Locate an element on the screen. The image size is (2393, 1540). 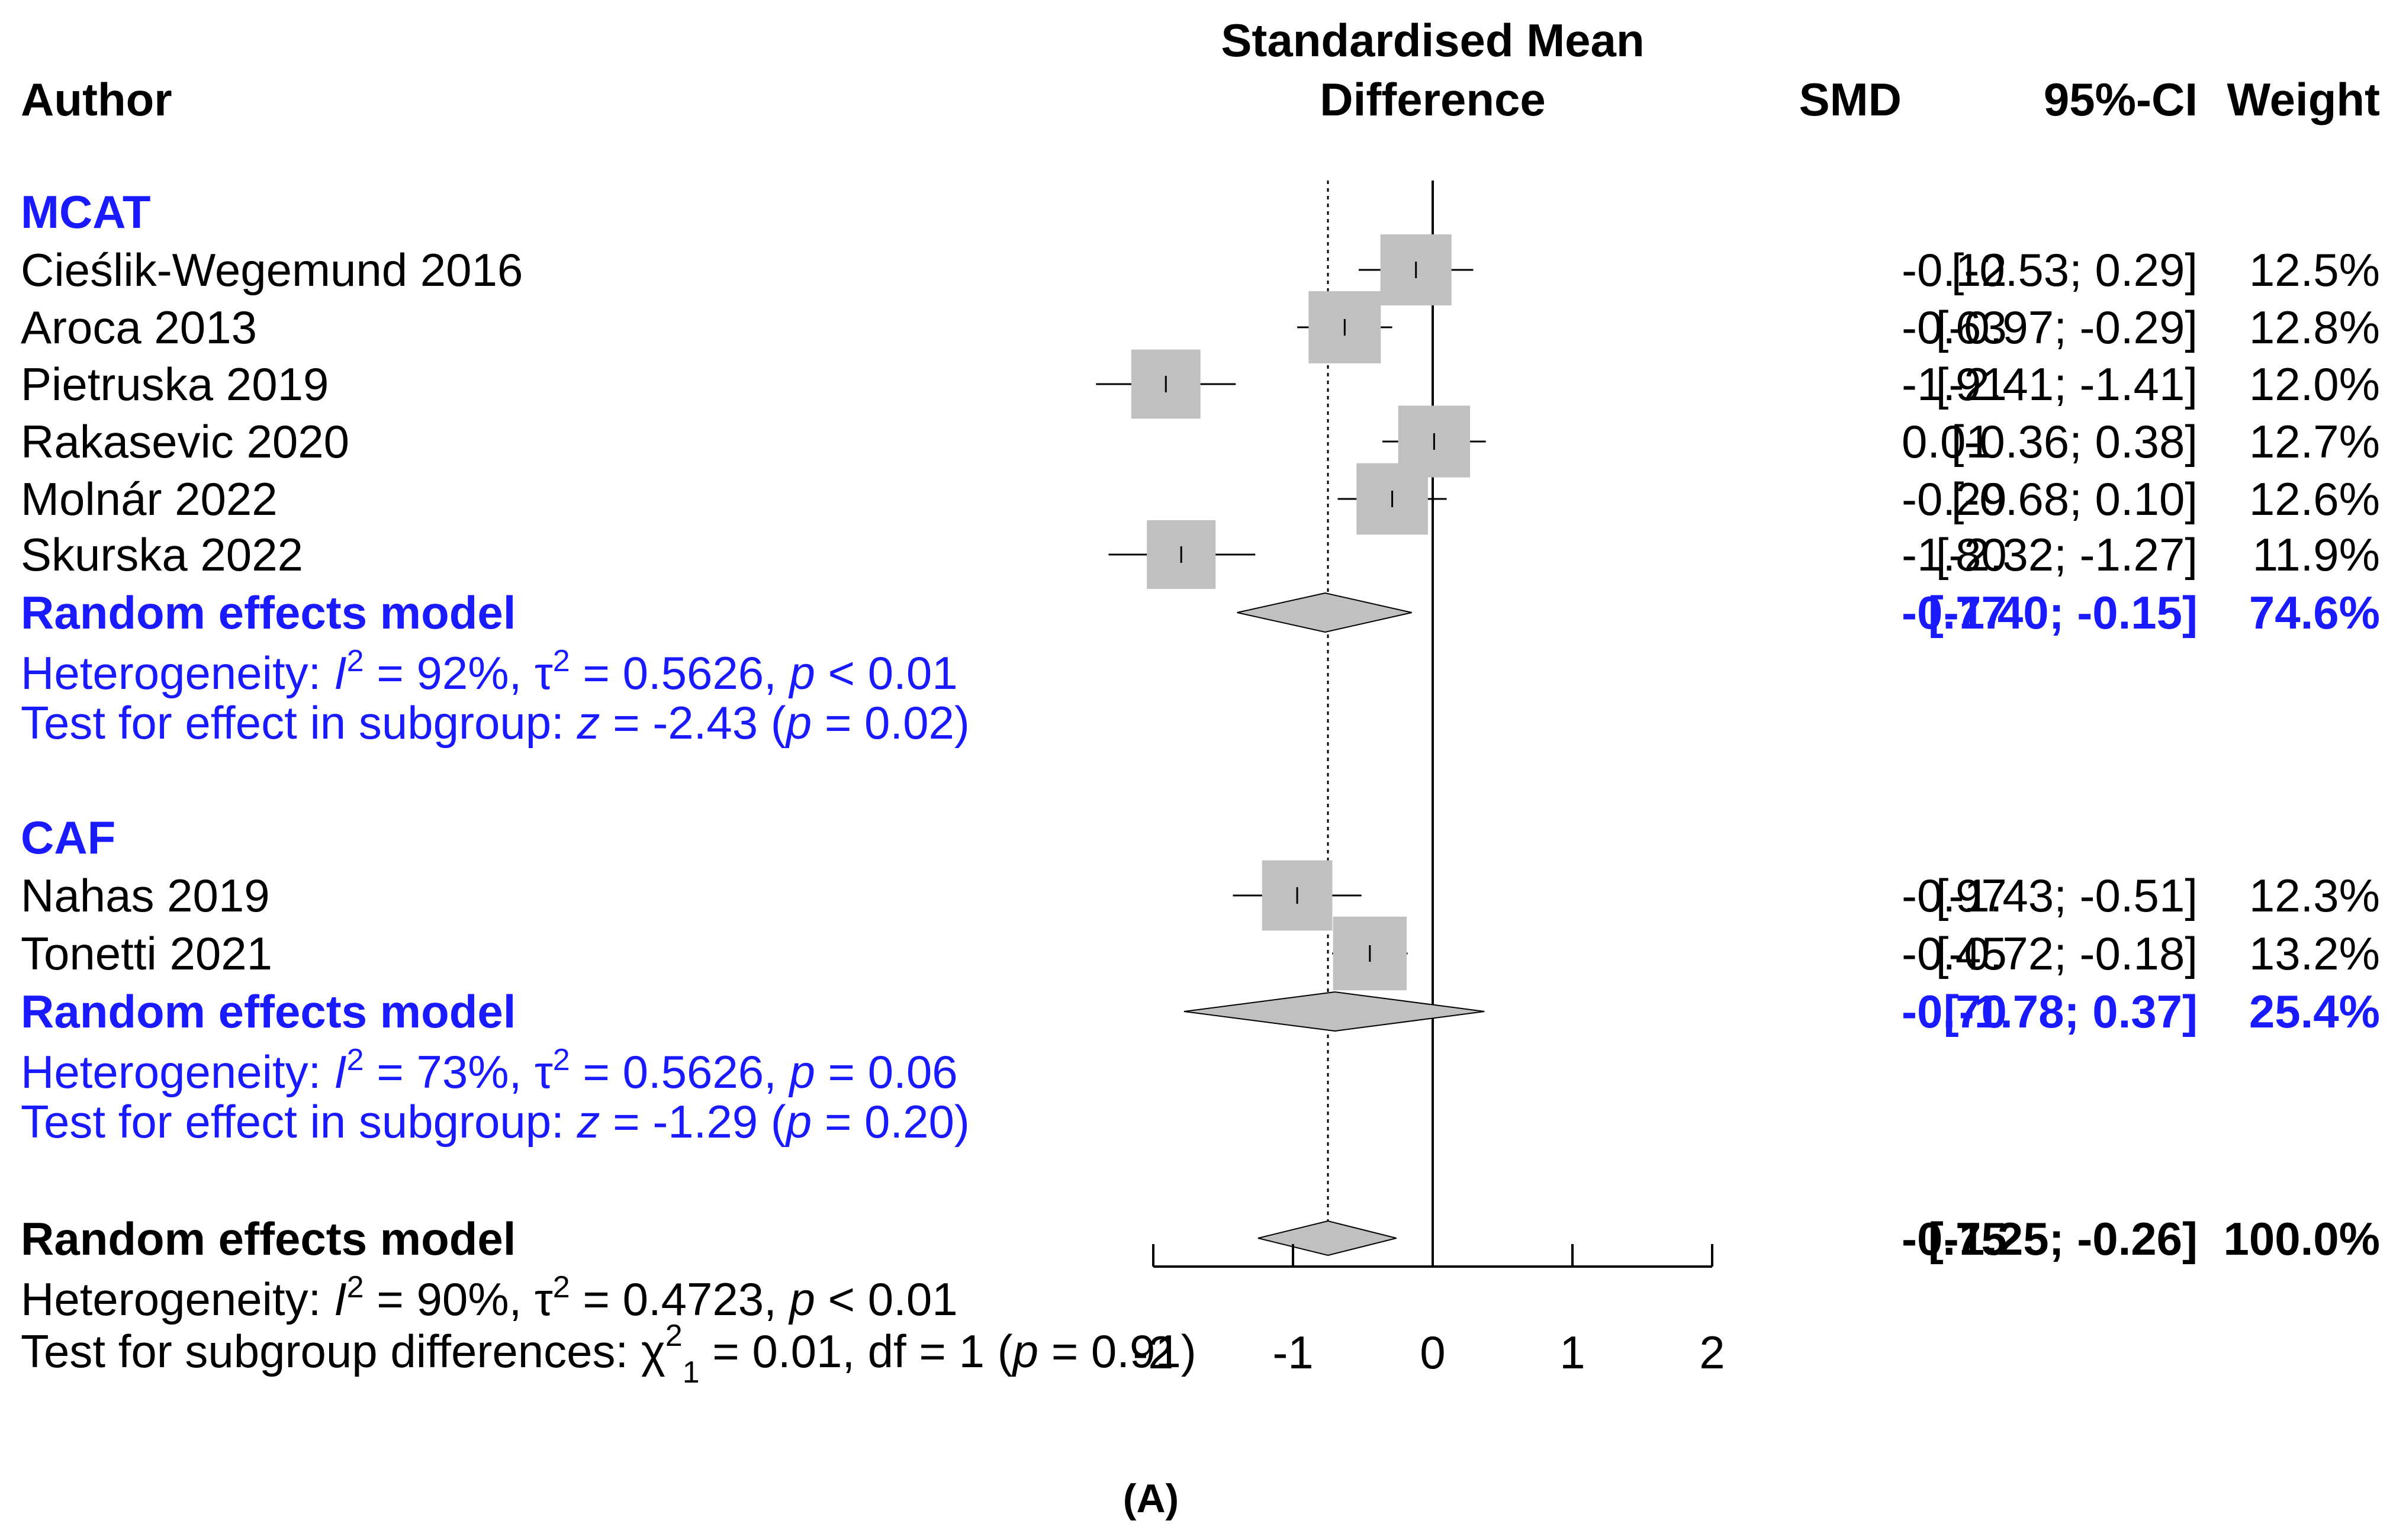
study-weight-value: 12.0% is located at coordinates (2314, 384).